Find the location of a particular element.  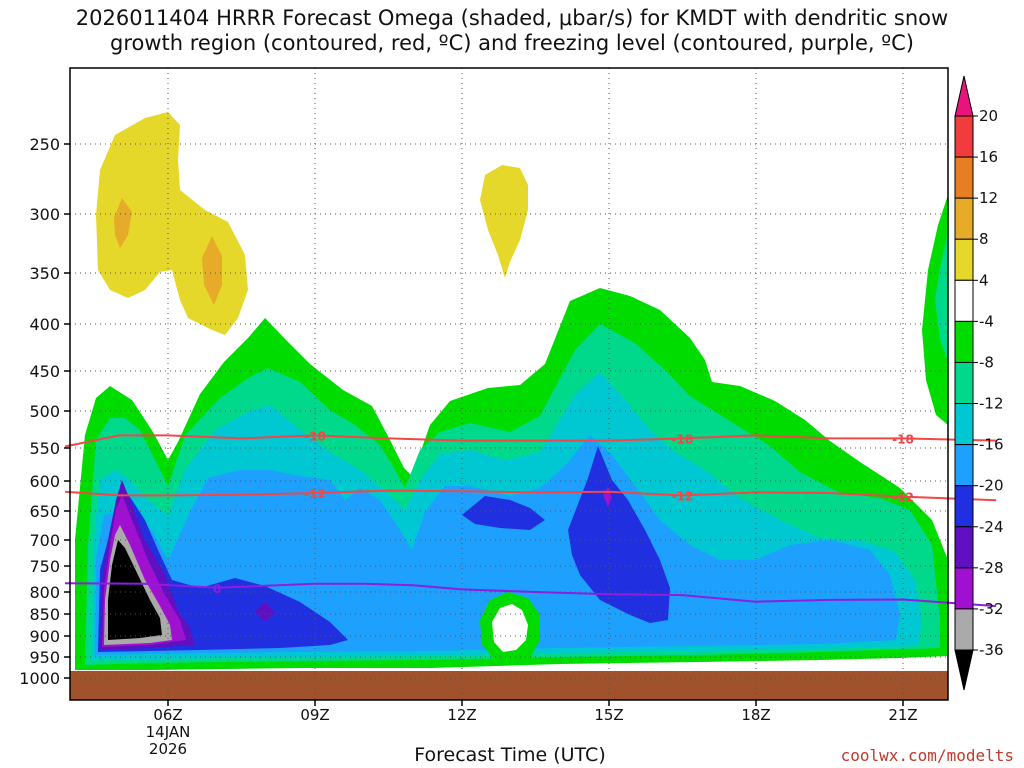

x-axis-label: Forecast Time (UTC) is located at coordinates (510, 755).